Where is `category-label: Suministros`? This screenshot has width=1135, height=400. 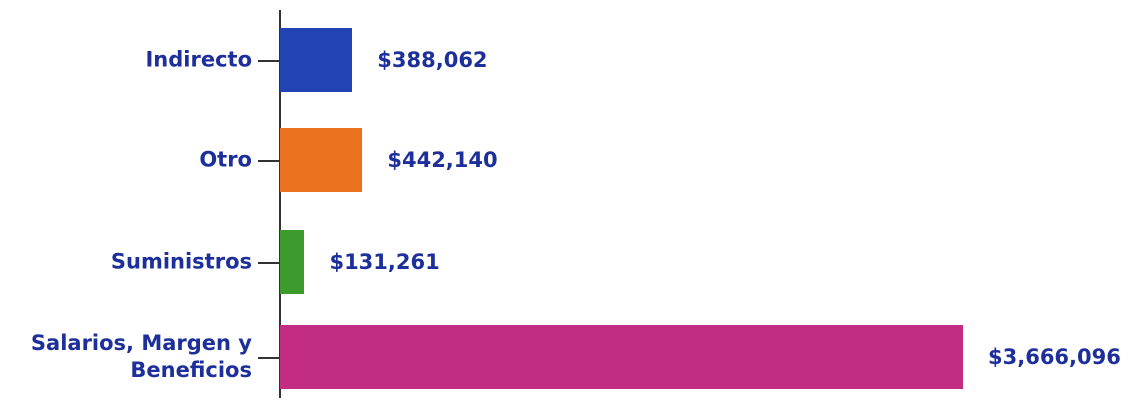 category-label: Suministros is located at coordinates (181, 261).